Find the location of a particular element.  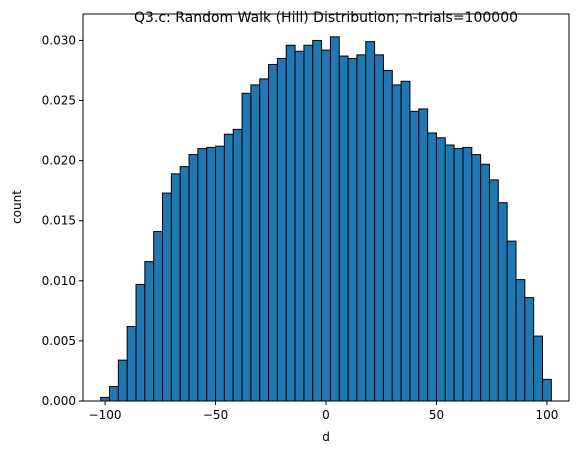

y-axis-ticks: 0.000 0.005 0.010 0.015 0.020 0.025 0.030 is located at coordinates (62, 220).